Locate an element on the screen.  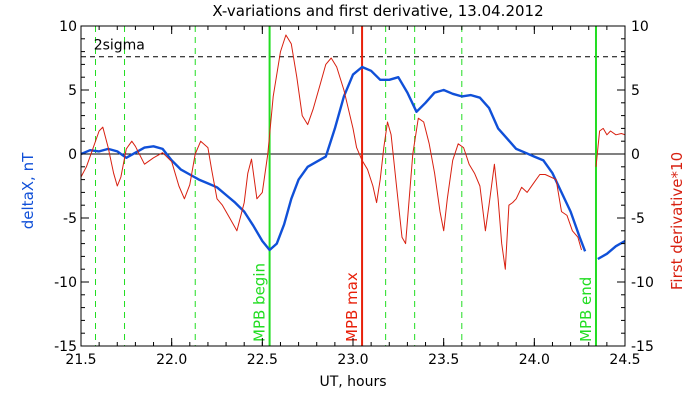
y-axis-label-right: First derivative*10 is located at coordinates (677, 221).